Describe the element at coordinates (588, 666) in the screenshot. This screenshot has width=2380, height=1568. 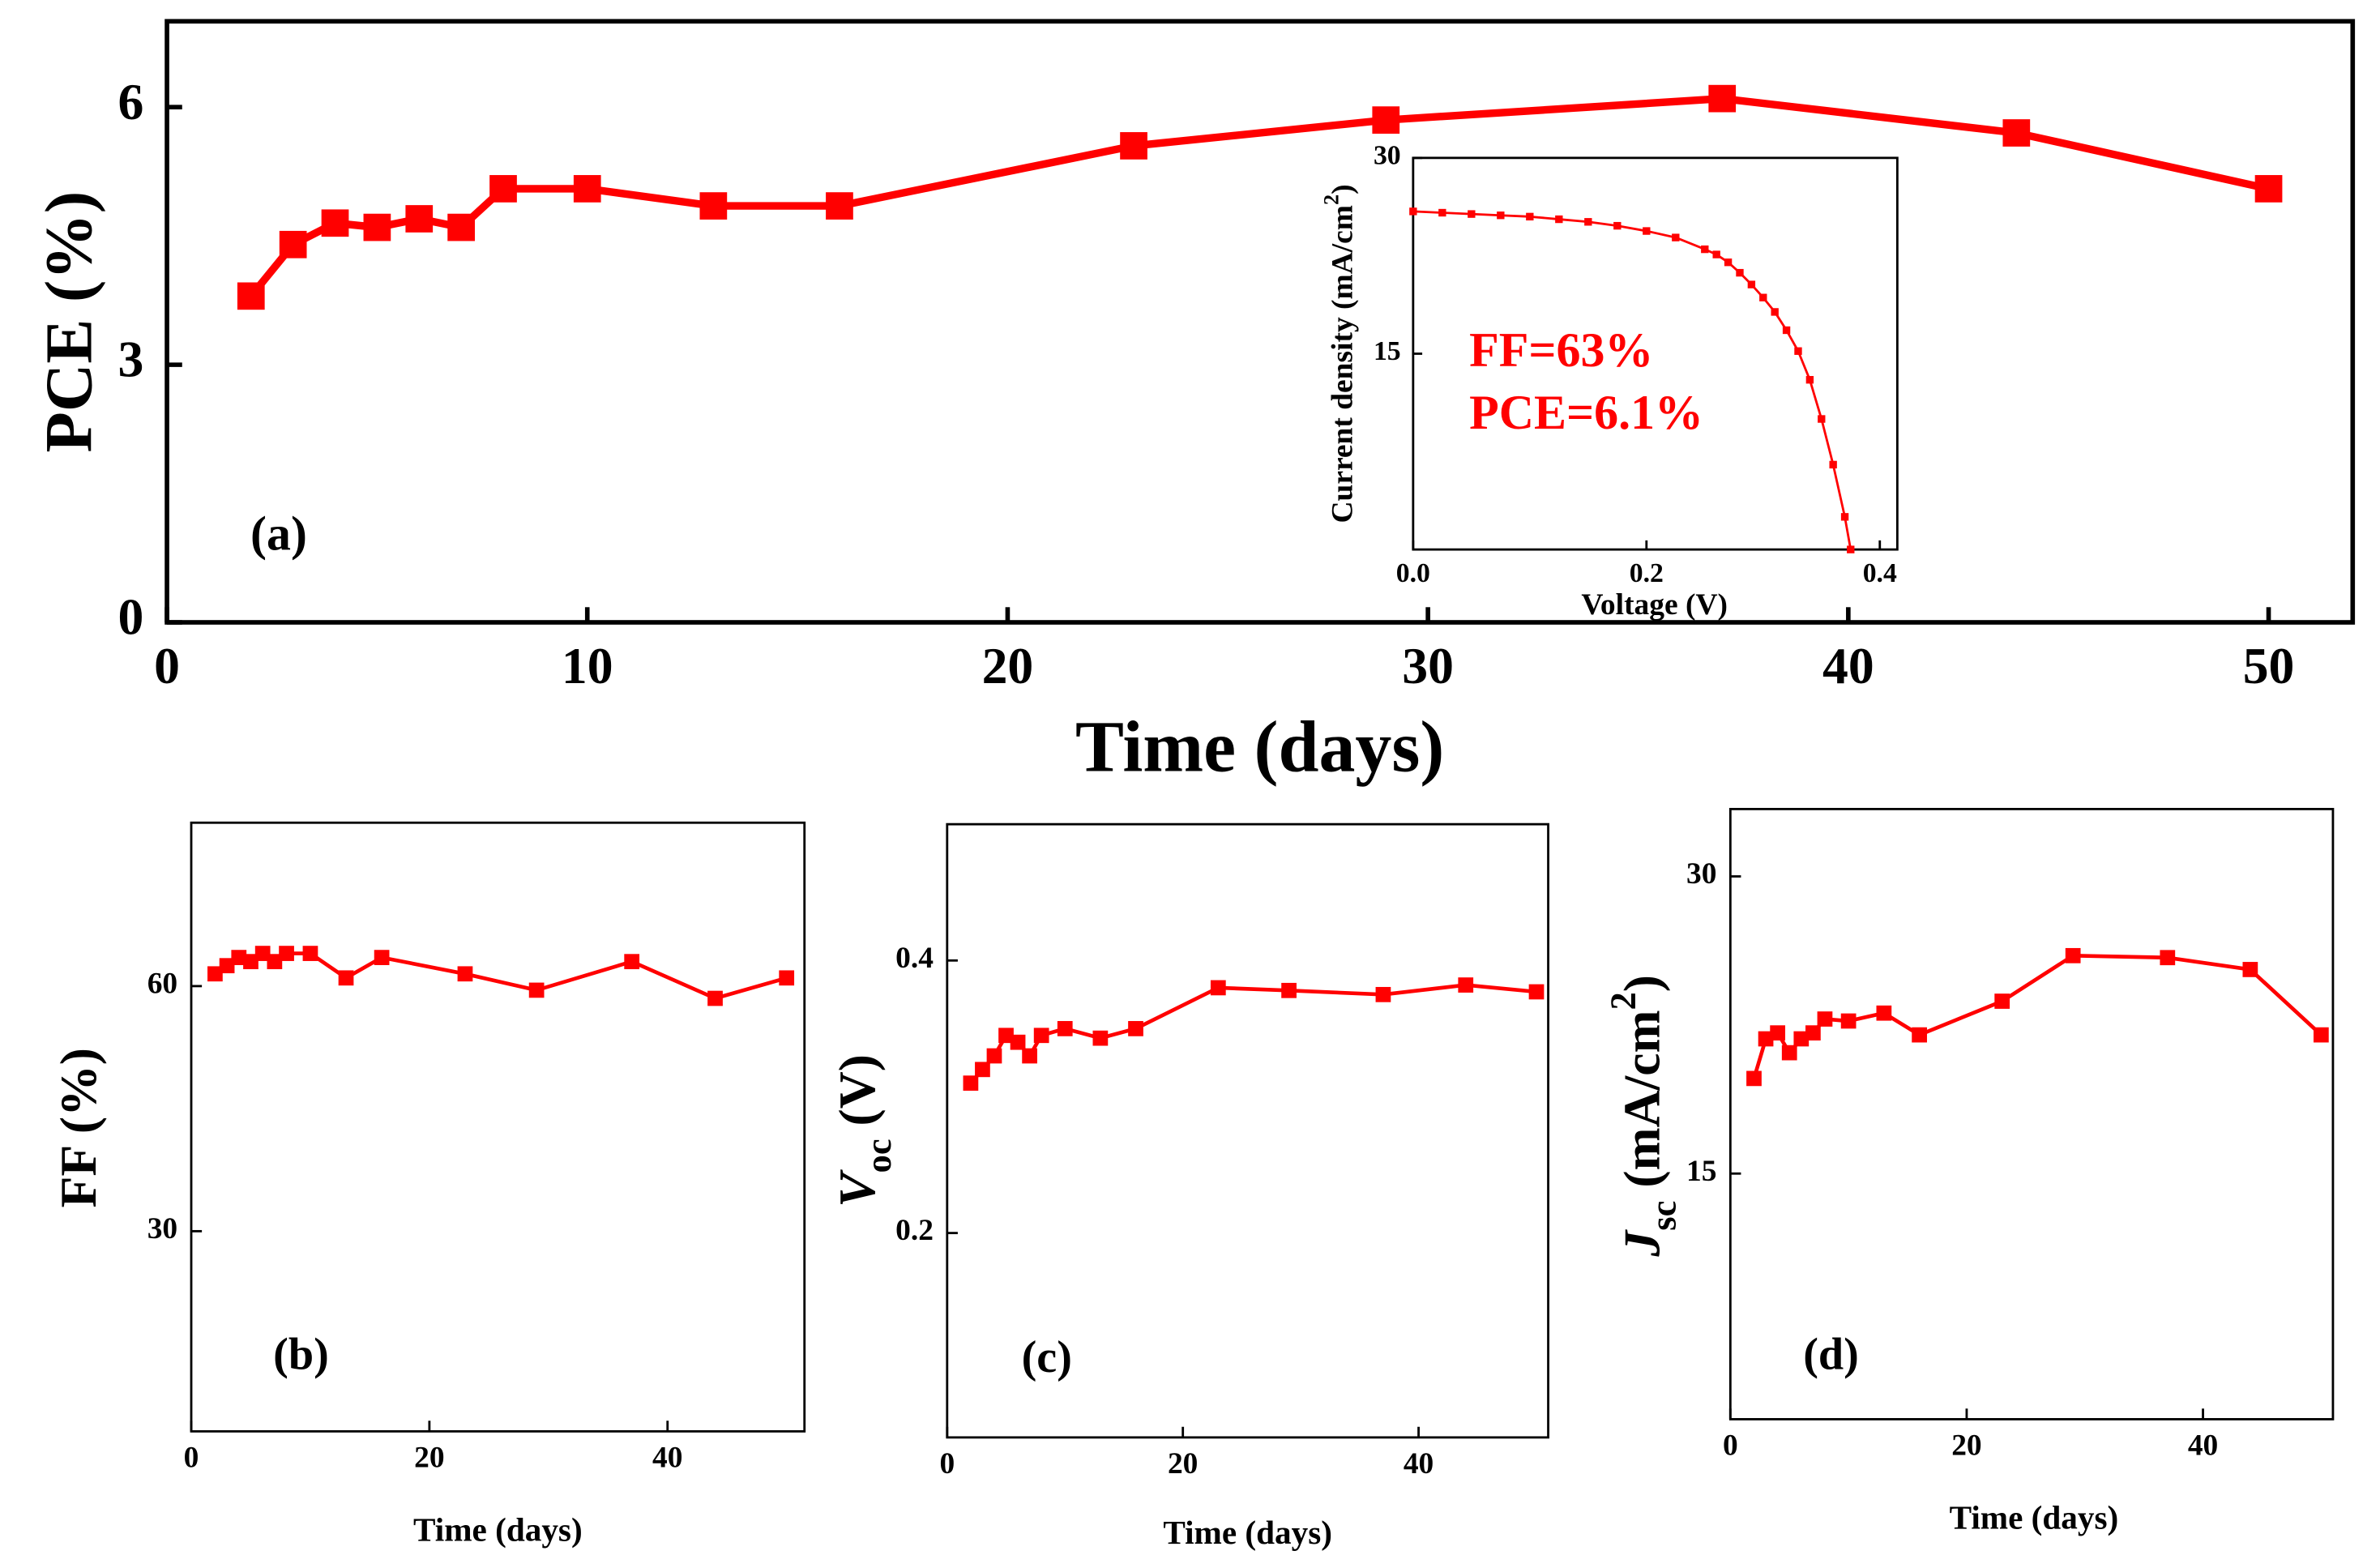
I see `x-tick-label: 10` at that location.